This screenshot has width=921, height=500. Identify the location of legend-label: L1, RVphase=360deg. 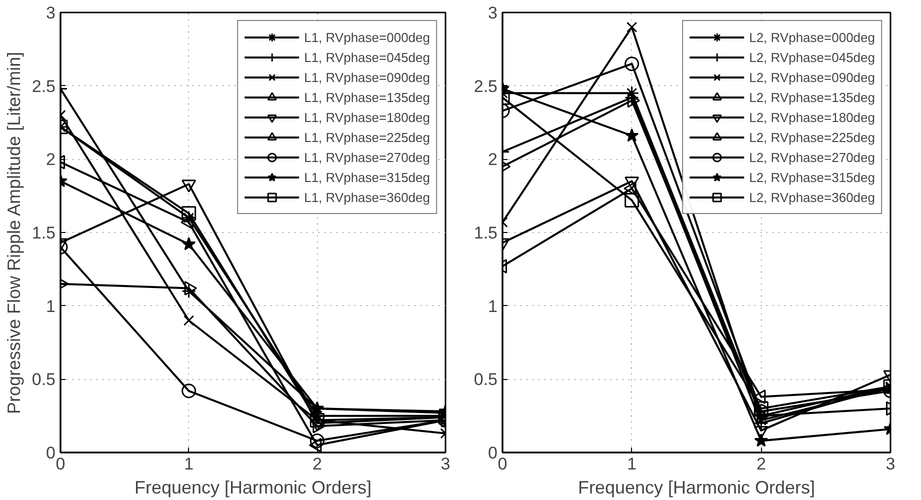
(367, 197).